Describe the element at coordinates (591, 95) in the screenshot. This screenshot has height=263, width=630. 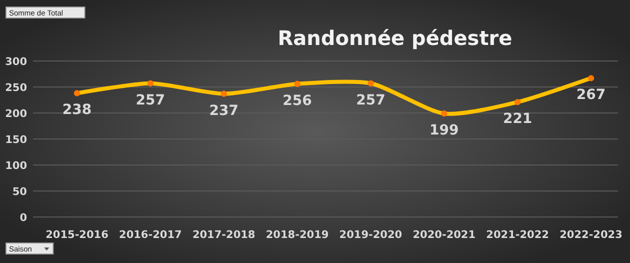
I see `data-label: 267` at that location.